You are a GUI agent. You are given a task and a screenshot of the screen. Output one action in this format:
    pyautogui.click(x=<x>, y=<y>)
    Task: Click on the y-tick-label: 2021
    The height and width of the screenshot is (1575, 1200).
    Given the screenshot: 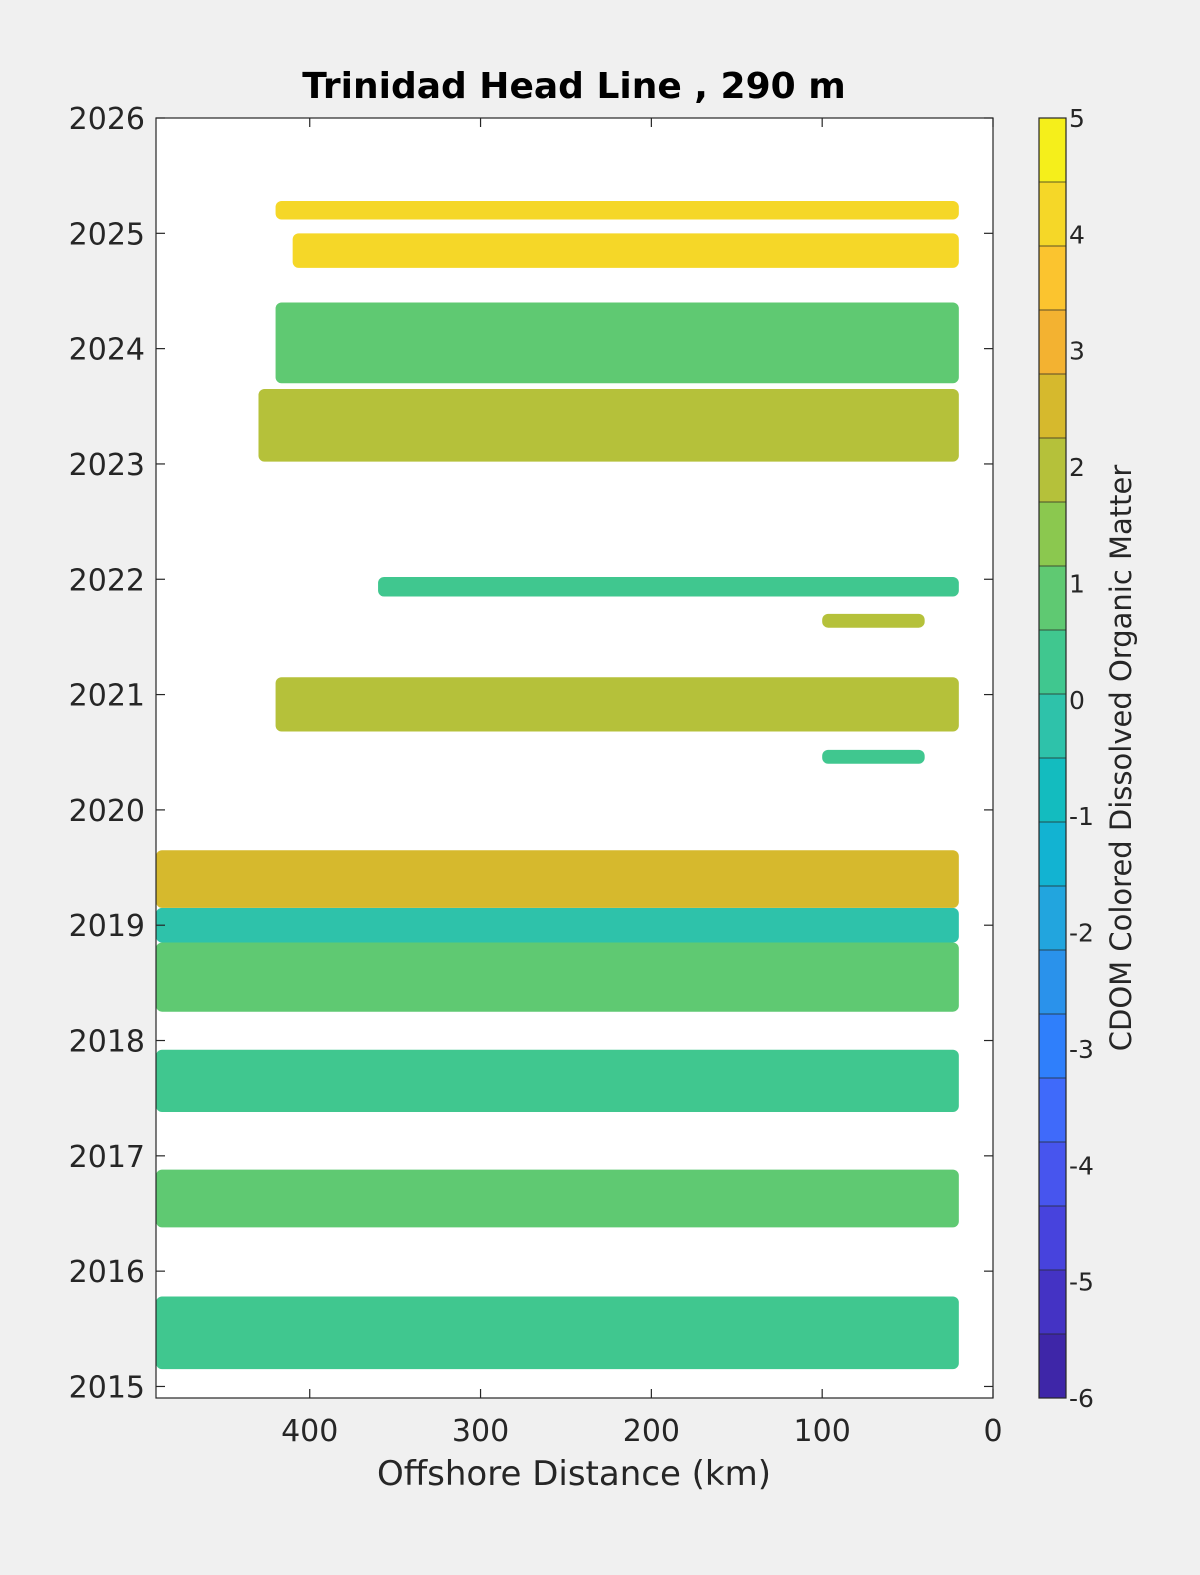 What is the action you would take?
    pyautogui.click(x=107, y=696)
    